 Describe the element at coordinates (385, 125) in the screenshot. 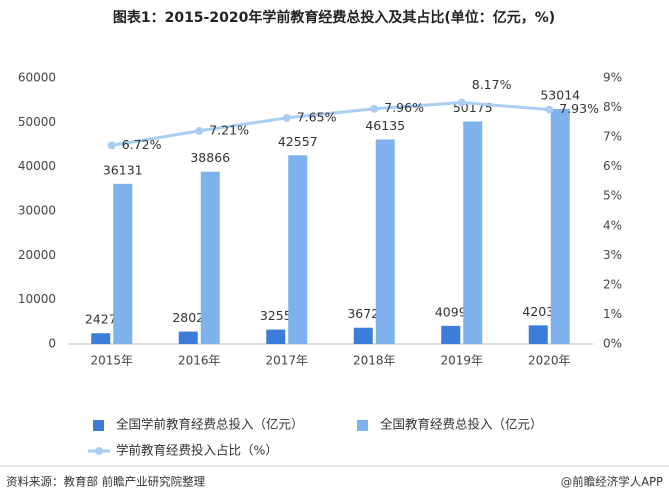

I see `bar-value-label: 46135` at that location.